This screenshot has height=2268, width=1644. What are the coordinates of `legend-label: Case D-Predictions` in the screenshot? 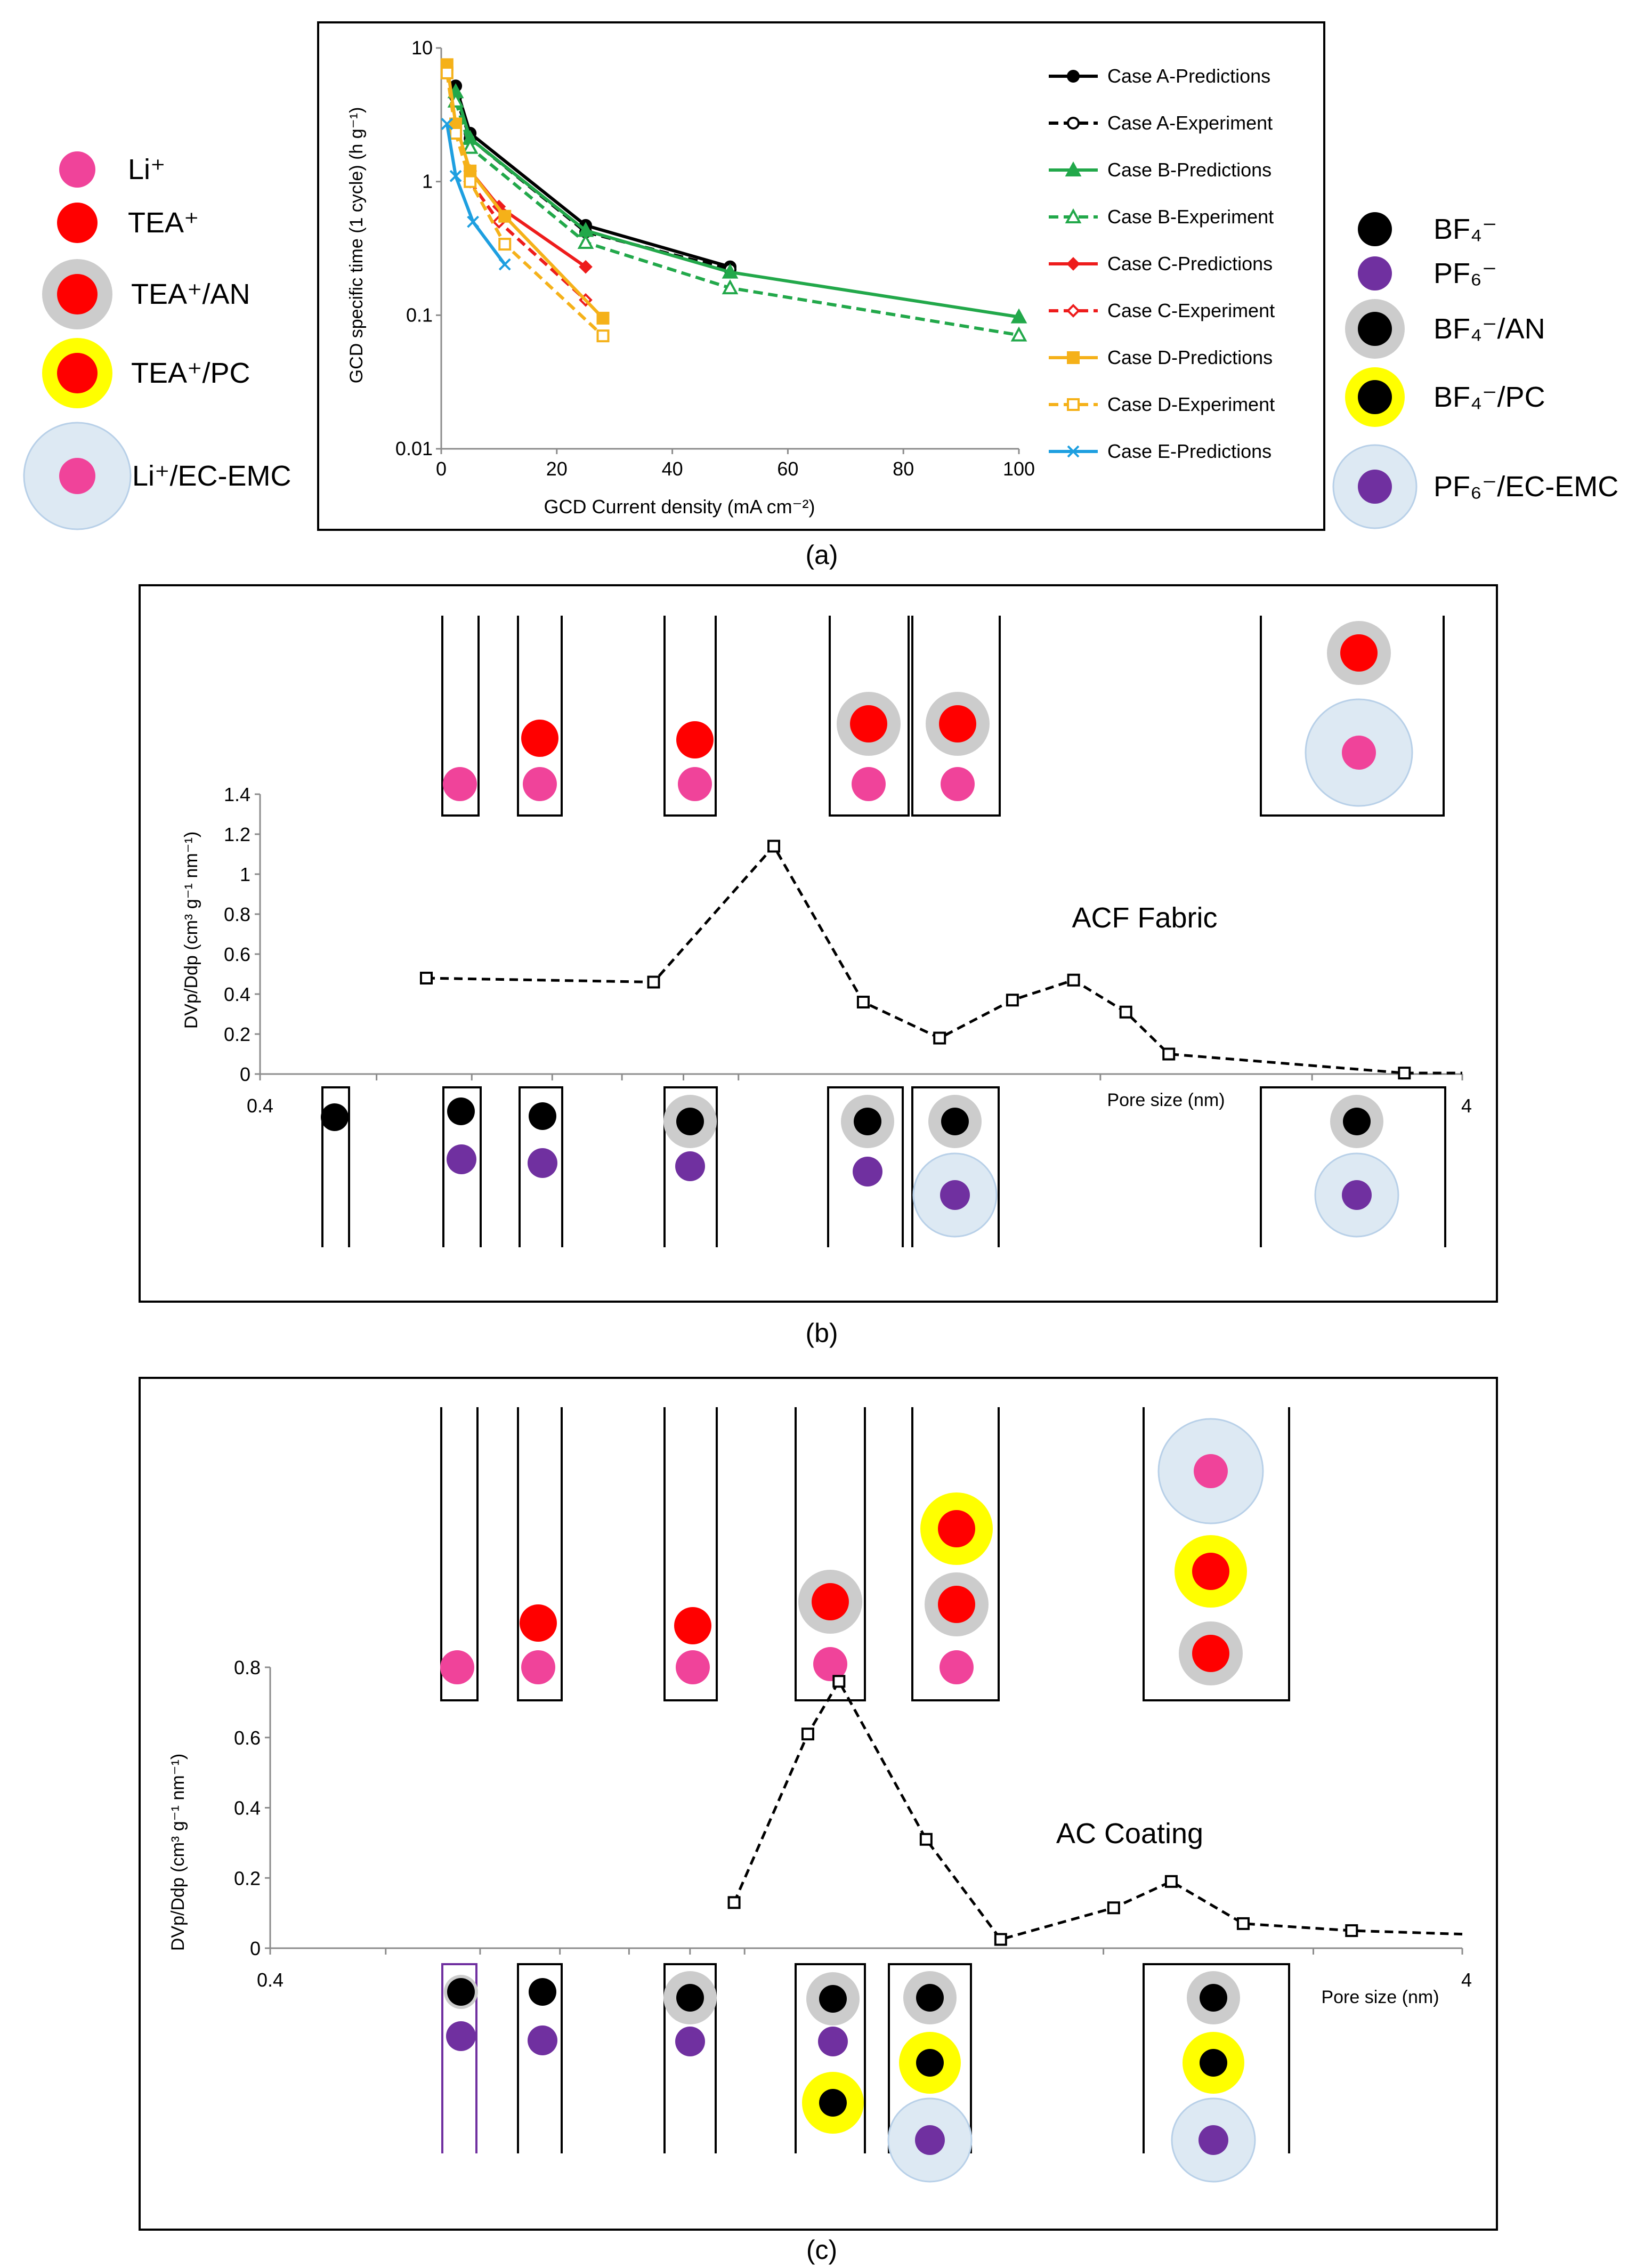 It's located at (1190, 357).